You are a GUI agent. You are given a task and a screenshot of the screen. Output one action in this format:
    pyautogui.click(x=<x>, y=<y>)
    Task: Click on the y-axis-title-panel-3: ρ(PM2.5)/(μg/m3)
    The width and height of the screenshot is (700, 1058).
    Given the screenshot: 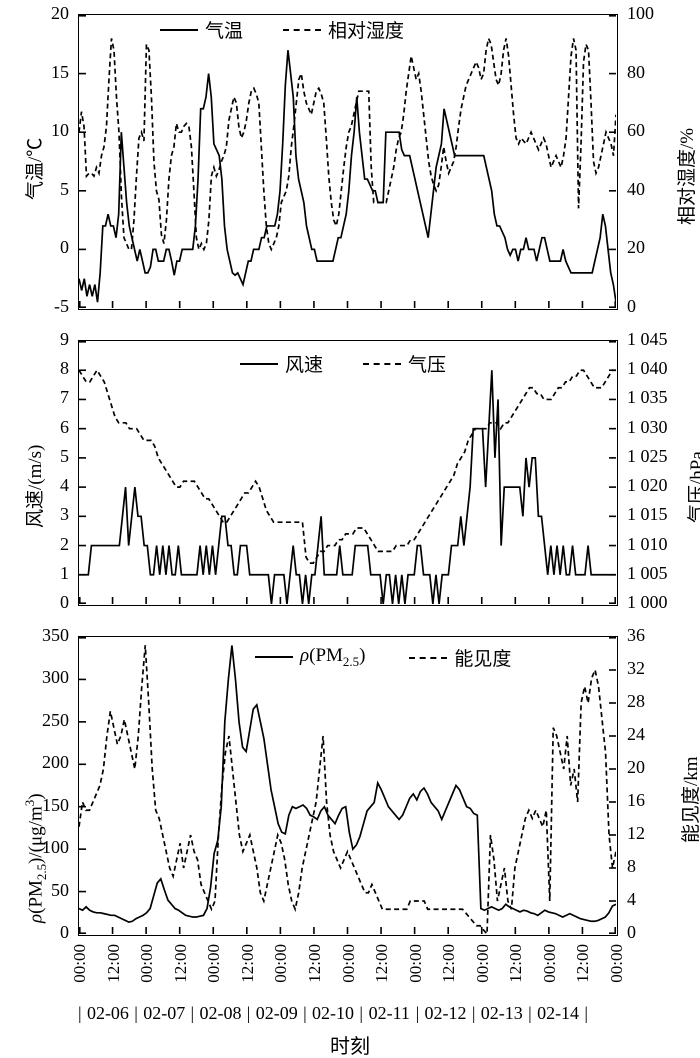 What is the action you would take?
    pyautogui.click(x=36, y=858)
    